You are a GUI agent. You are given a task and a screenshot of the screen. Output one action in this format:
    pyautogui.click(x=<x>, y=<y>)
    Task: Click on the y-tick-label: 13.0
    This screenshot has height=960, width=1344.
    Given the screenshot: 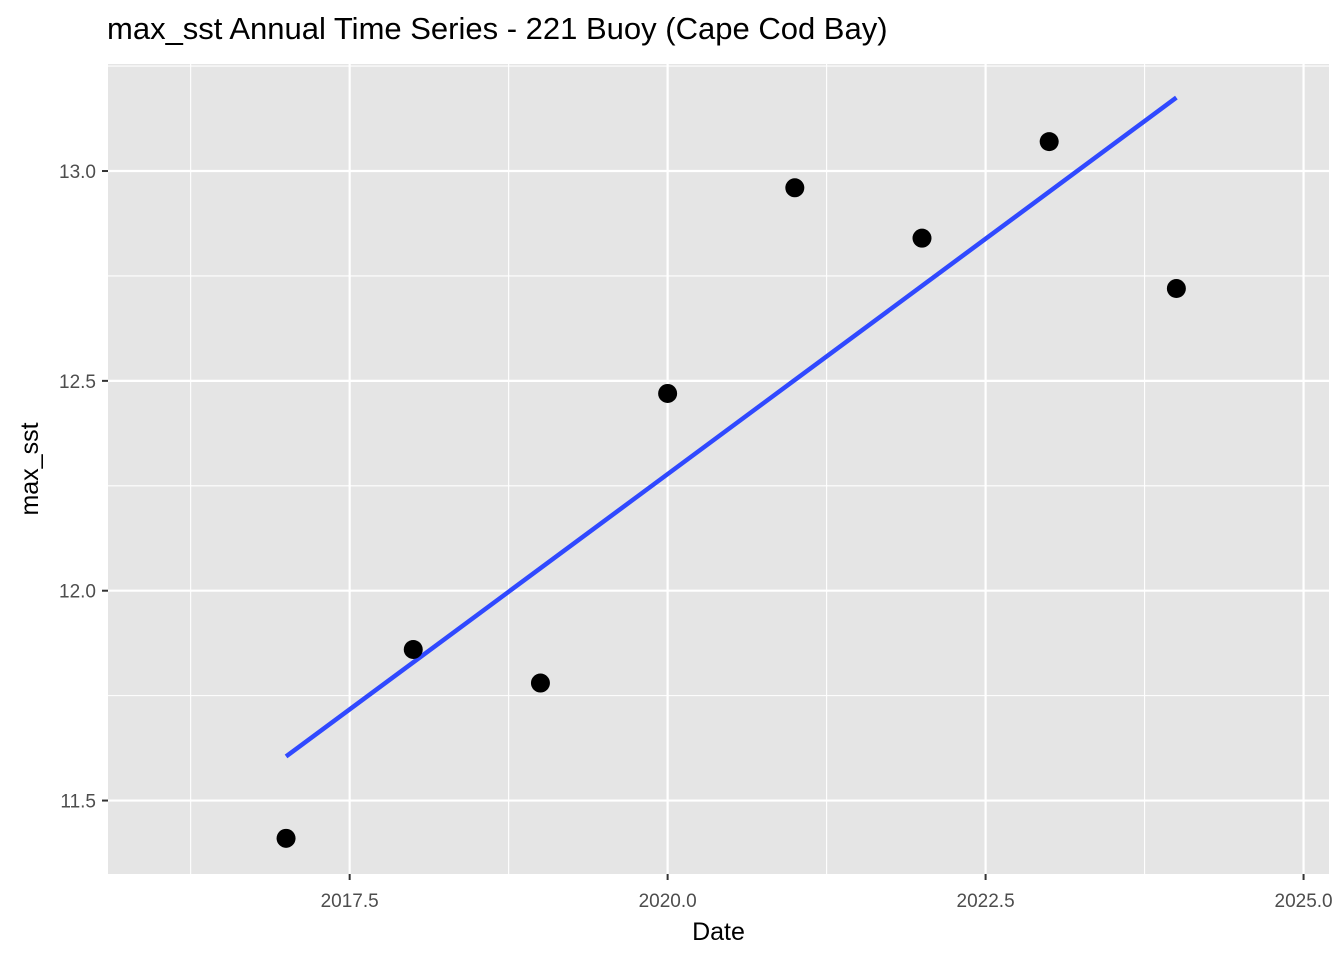 What is the action you would take?
    pyautogui.click(x=77, y=172)
    